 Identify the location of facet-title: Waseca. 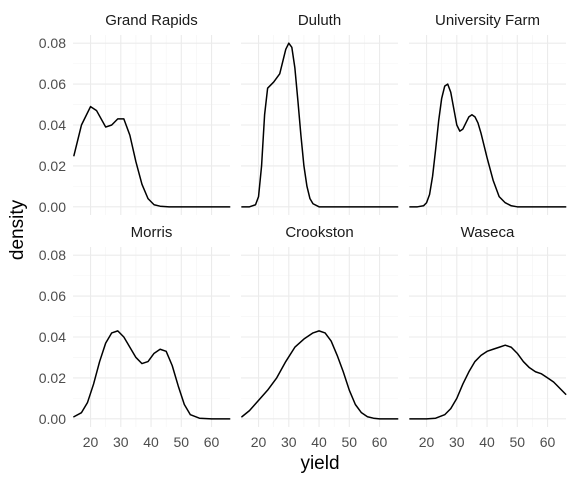
(488, 232).